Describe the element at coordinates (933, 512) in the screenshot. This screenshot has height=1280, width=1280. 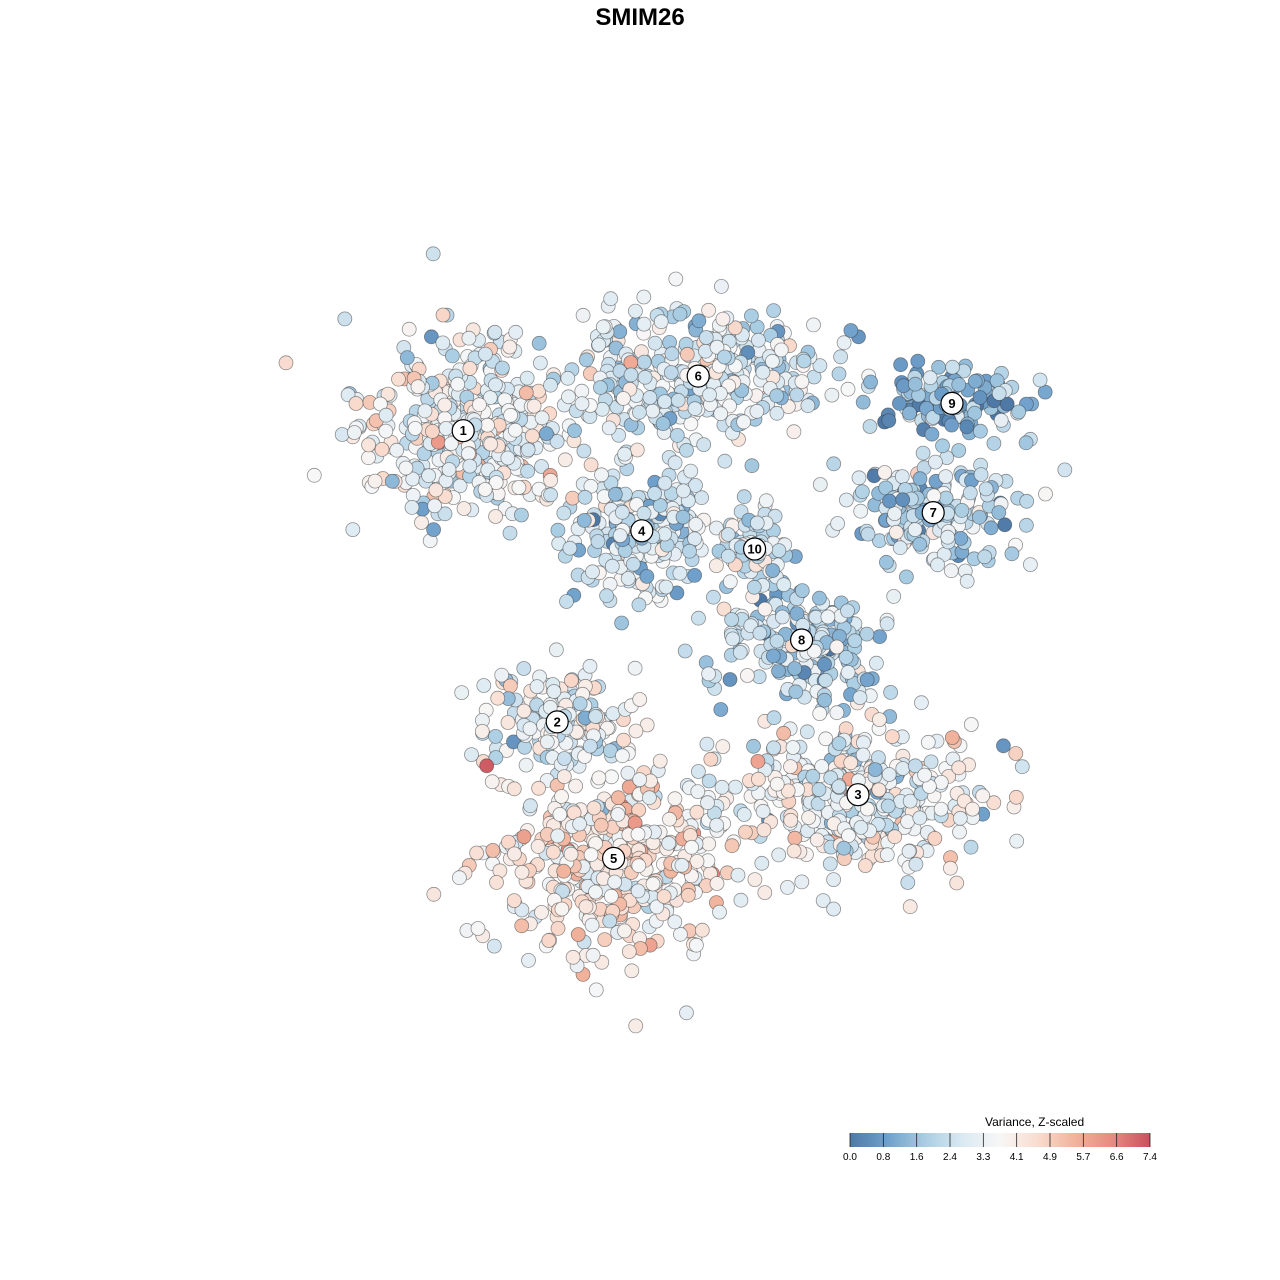
I see `cluster-label-7: 7` at that location.